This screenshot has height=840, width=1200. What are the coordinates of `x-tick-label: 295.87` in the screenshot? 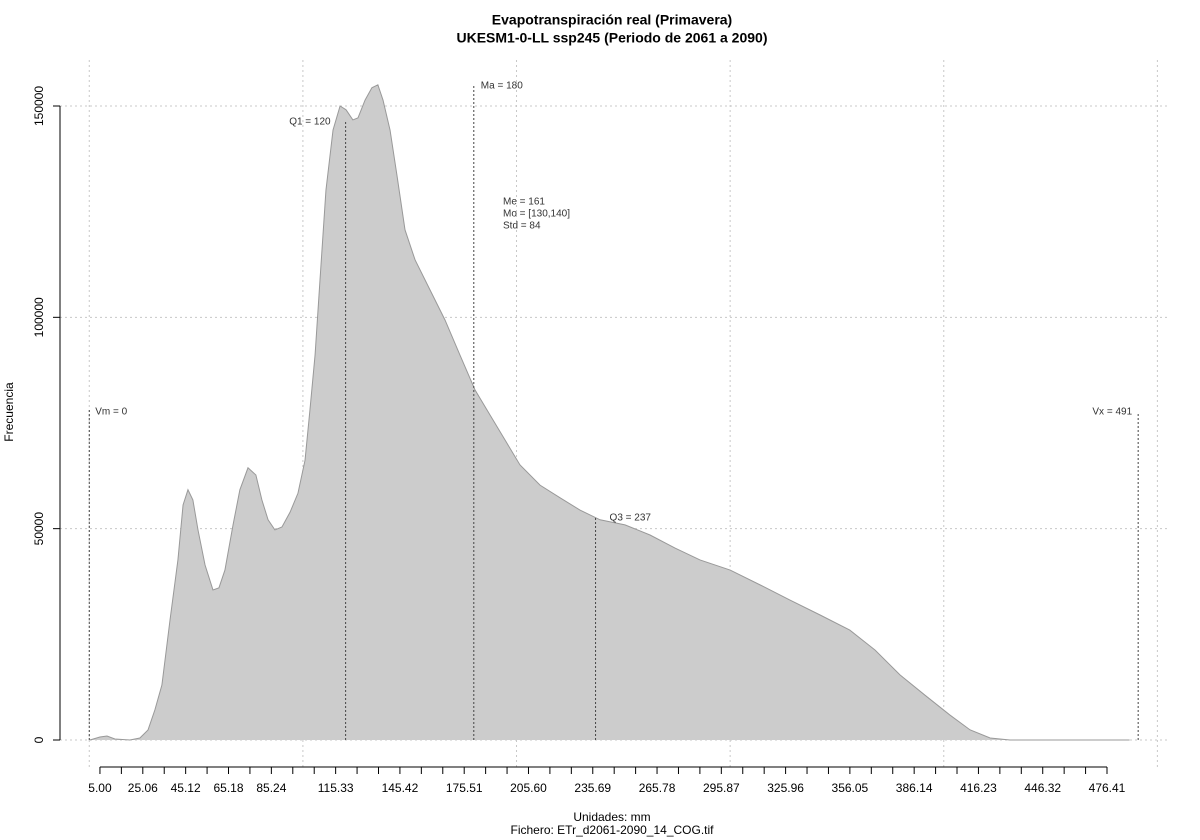 It's located at (721, 788).